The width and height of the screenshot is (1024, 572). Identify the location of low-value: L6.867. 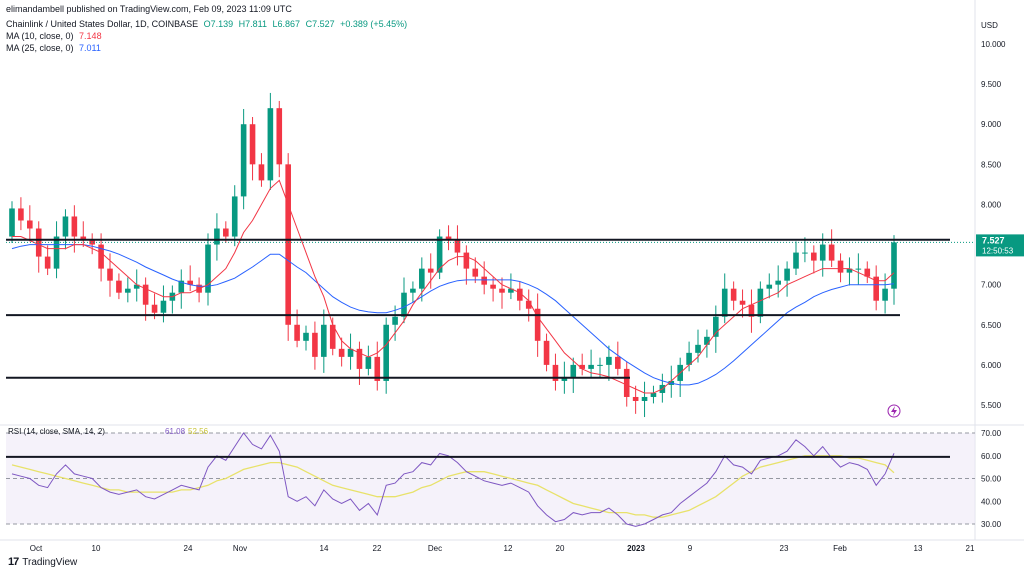
(286, 24).